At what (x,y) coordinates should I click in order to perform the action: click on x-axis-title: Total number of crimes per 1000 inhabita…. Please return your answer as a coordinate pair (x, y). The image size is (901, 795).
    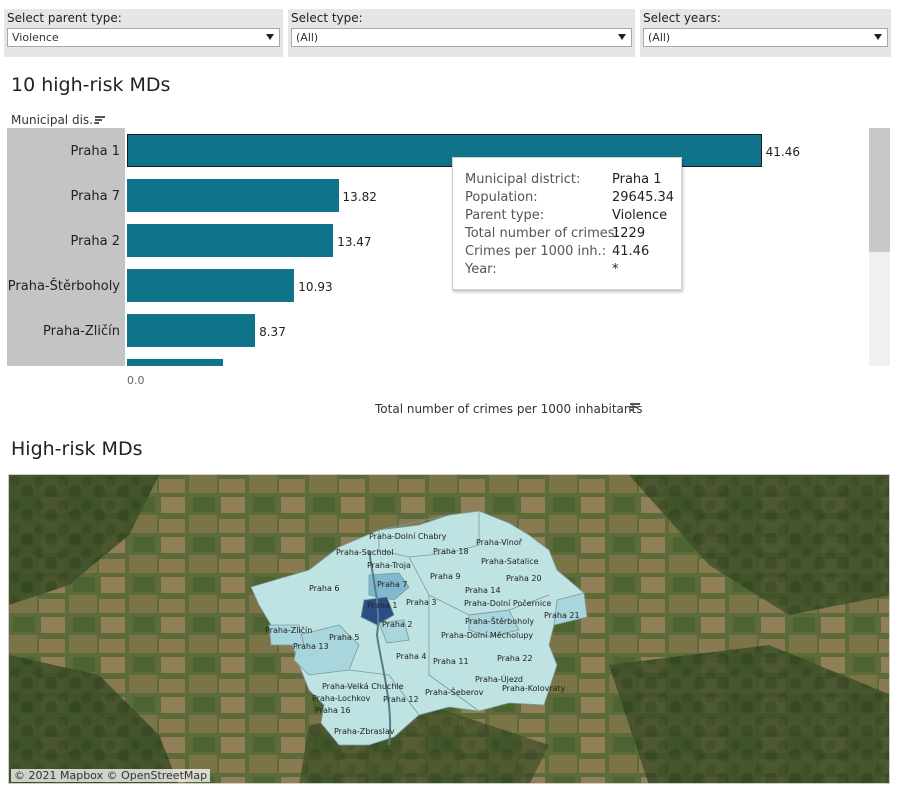
    Looking at the image, I should click on (508, 409).